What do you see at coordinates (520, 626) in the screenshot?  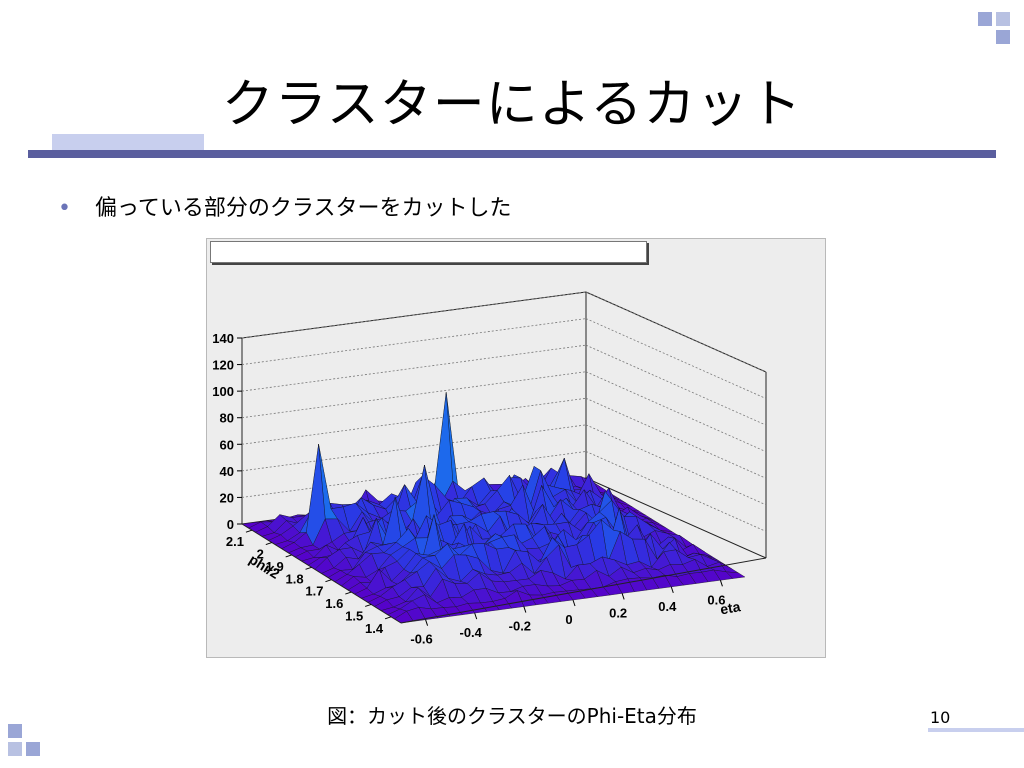 I see `x-tick-label: -0.2` at bounding box center [520, 626].